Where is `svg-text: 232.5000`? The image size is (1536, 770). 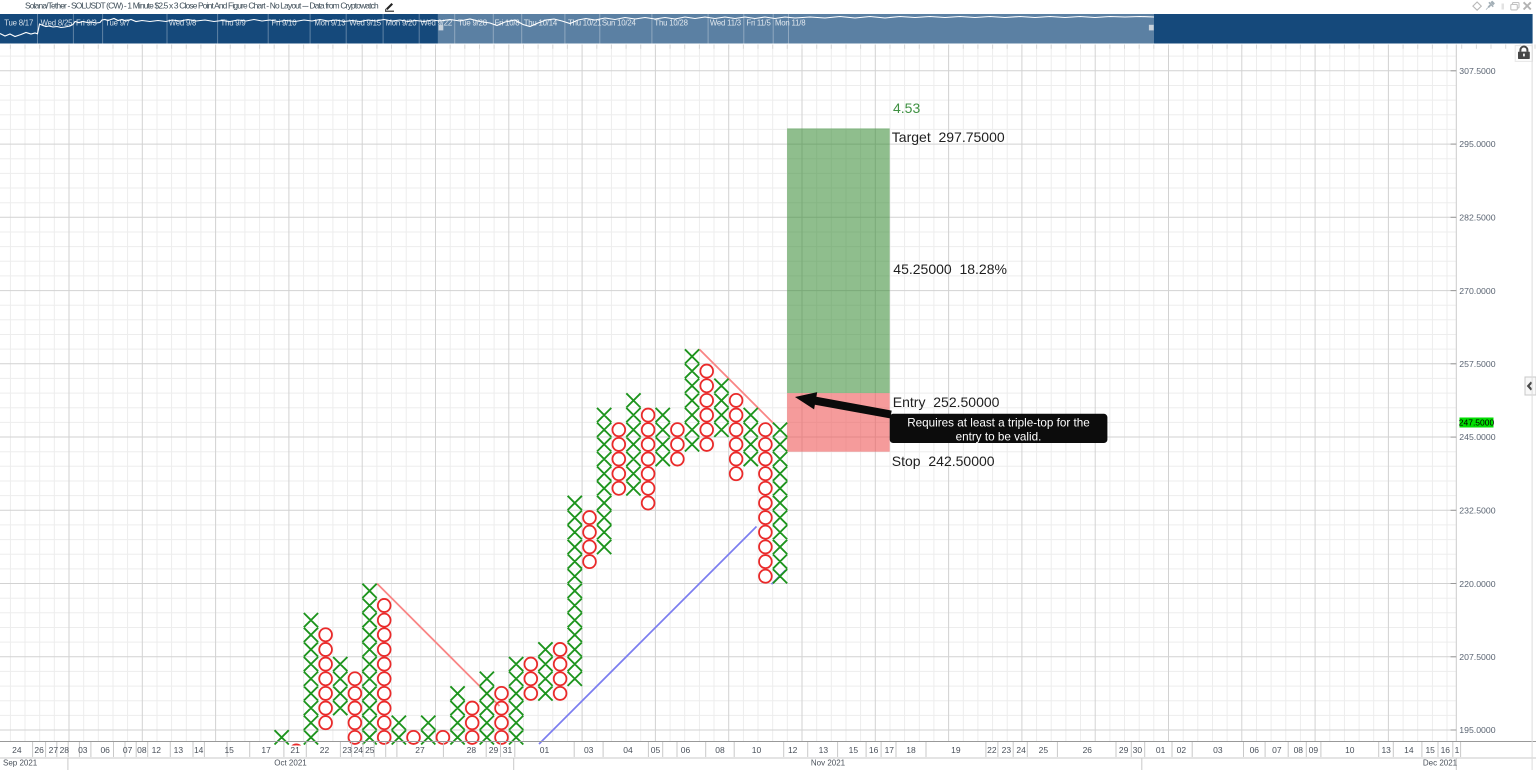 svg-text: 232.5000 is located at coordinates (1477, 511).